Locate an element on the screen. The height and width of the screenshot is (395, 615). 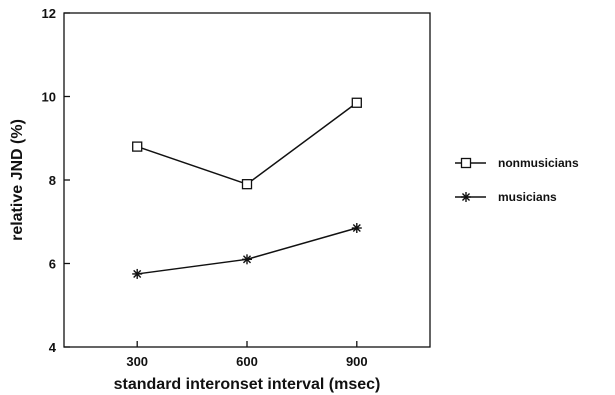
y-tick-label: 6 is located at coordinates (52, 264).